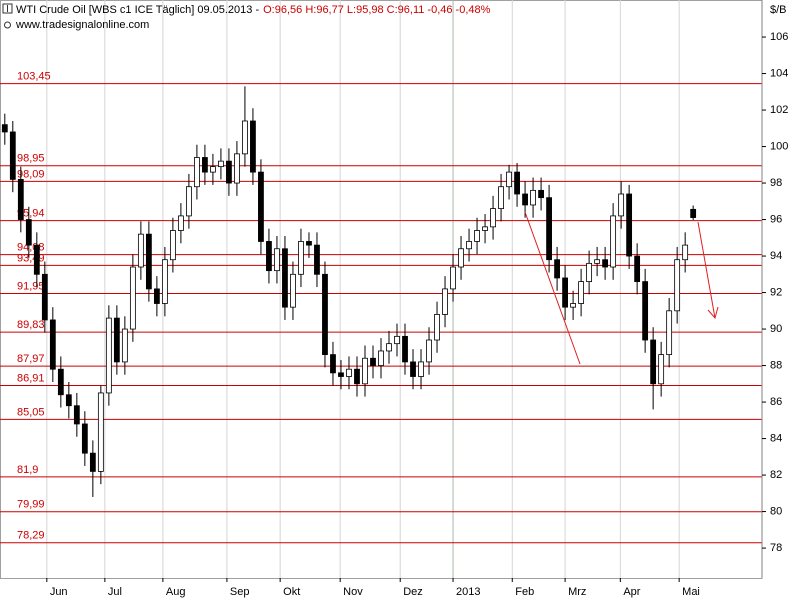 The height and width of the screenshot is (600, 800). Describe the element at coordinates (779, 110) in the screenshot. I see `y-tick-label: 102` at that location.